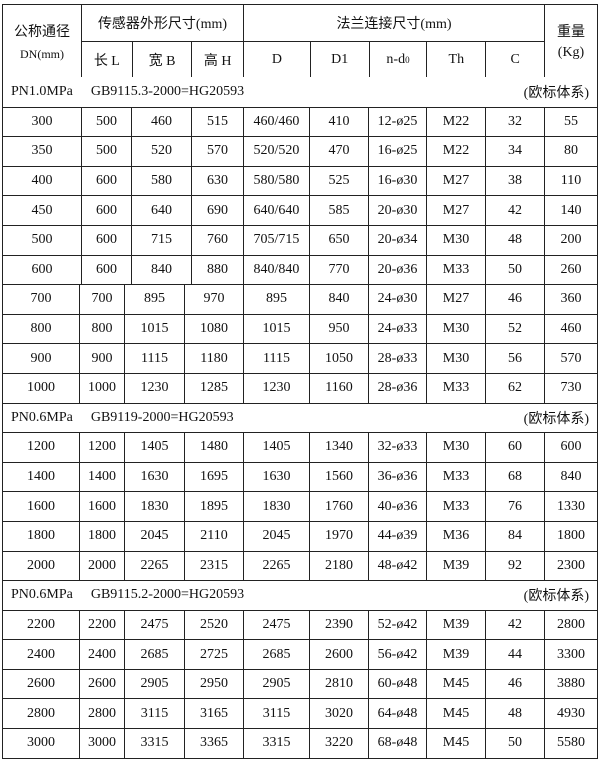 This screenshot has height=759, width=600. What do you see at coordinates (455, 536) in the screenshot?
I see `table-cell: M36` at bounding box center [455, 536].